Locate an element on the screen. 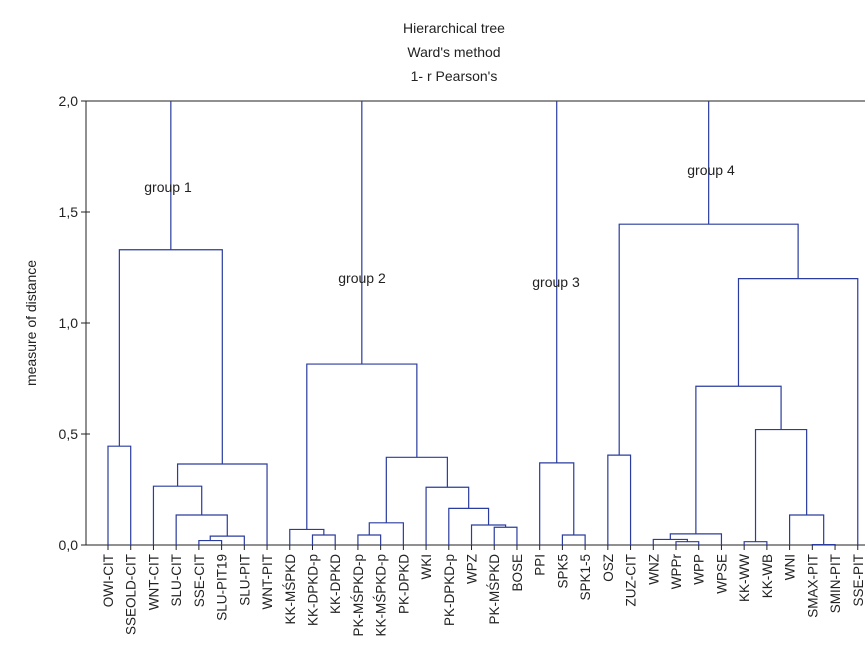 This screenshot has height=666, width=865. x-tick-label: WNI is located at coordinates (790, 567).